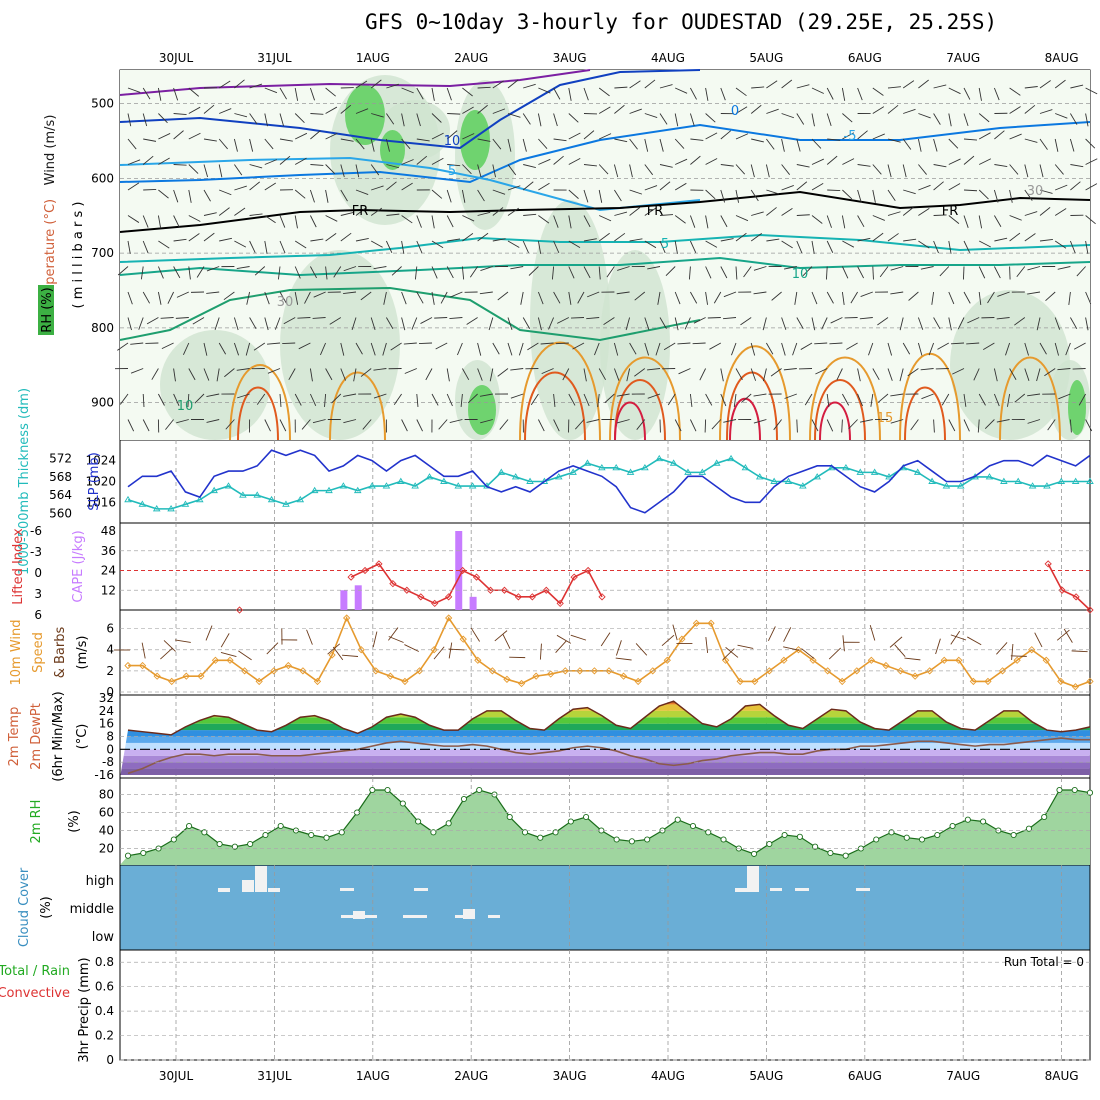 This screenshot has width=1100, height=1100. Describe the element at coordinates (608, 483) in the screenshot. I see `thickness-line` at that location.